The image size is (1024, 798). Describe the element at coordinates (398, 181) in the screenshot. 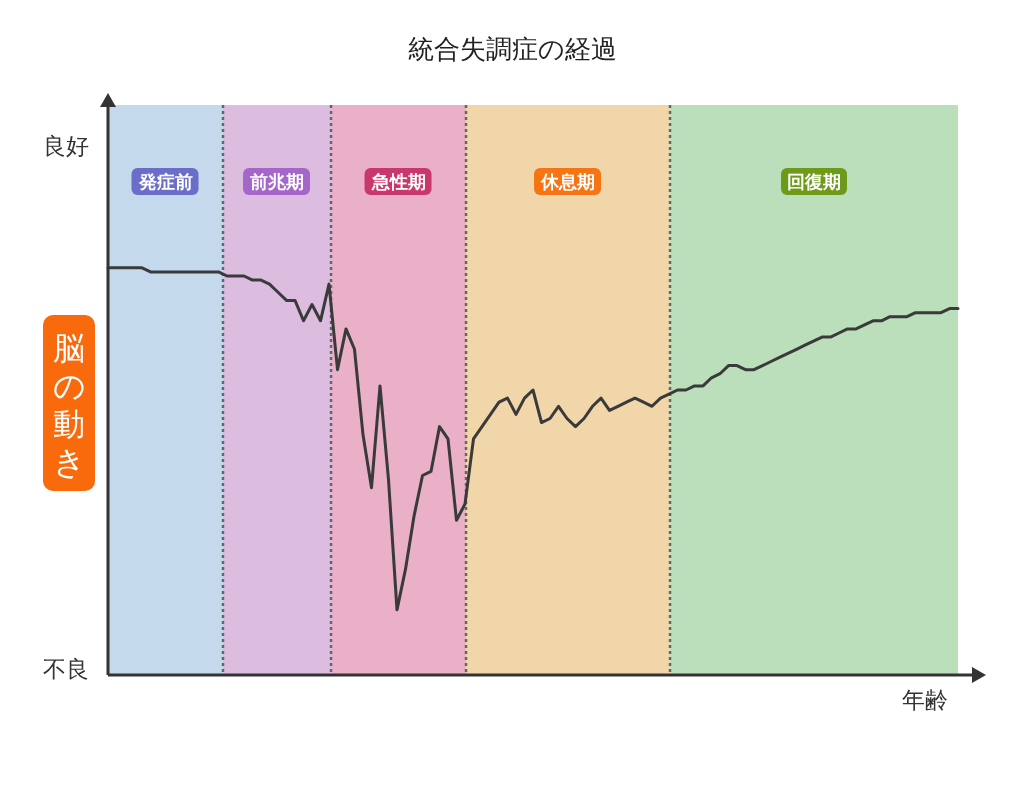

I see `text: 急性期` at that location.